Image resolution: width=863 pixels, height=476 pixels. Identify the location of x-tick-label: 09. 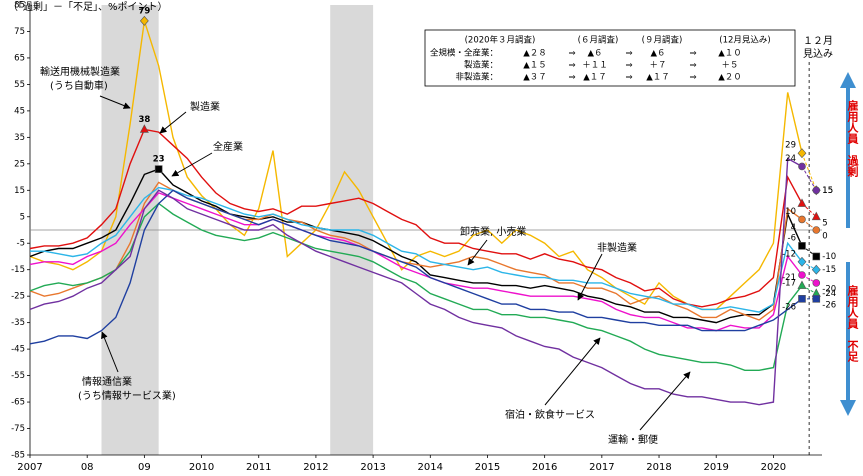
(144, 467).